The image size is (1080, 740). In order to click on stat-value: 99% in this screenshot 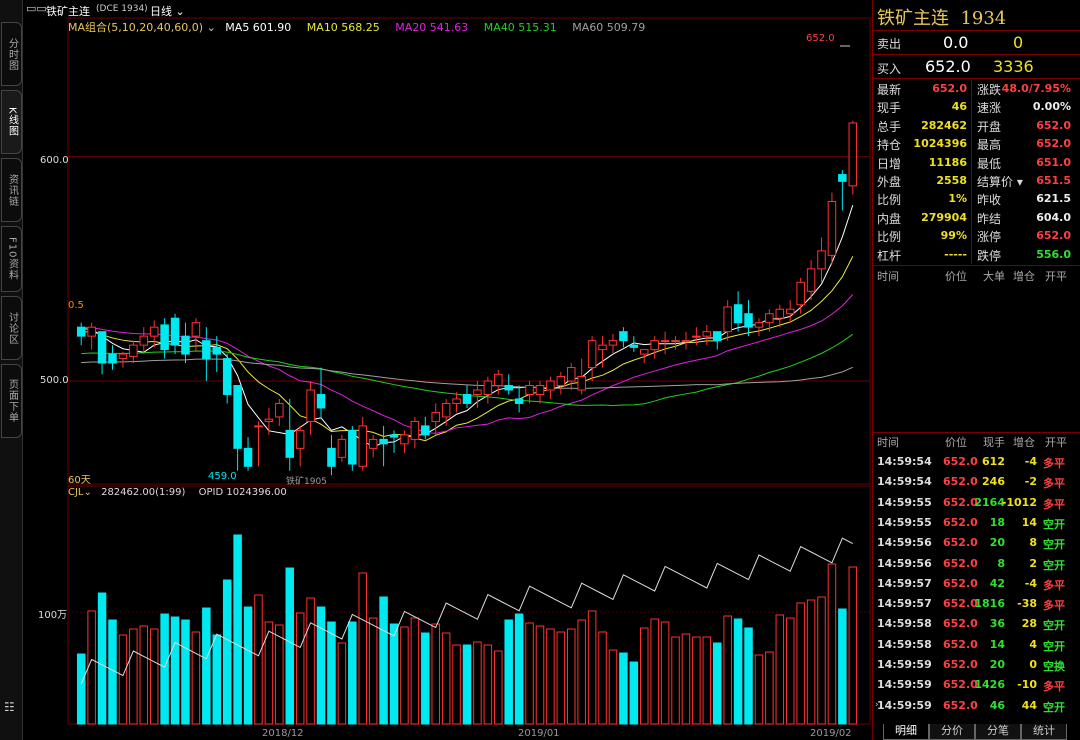, I will do `click(953, 236)`.